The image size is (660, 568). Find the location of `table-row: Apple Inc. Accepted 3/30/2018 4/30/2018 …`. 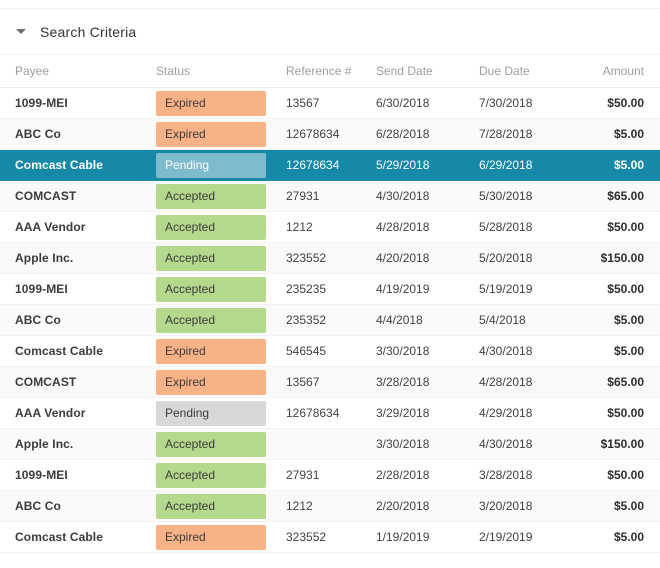

table-row: Apple Inc. Accepted 3/30/2018 4/30/2018 … is located at coordinates (330, 444).